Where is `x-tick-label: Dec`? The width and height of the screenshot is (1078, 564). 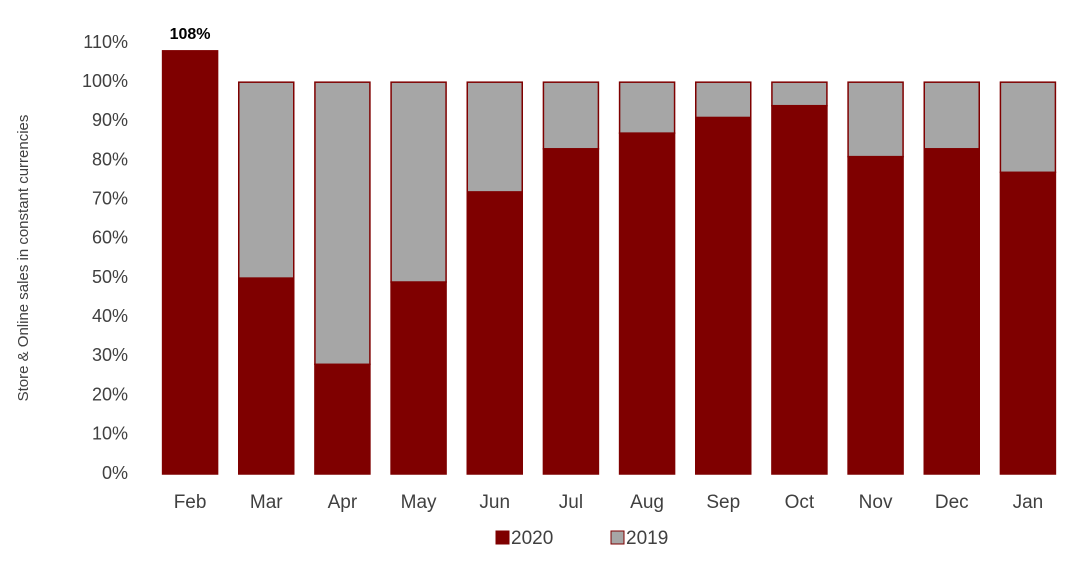
x-tick-label: Dec is located at coordinates (952, 502).